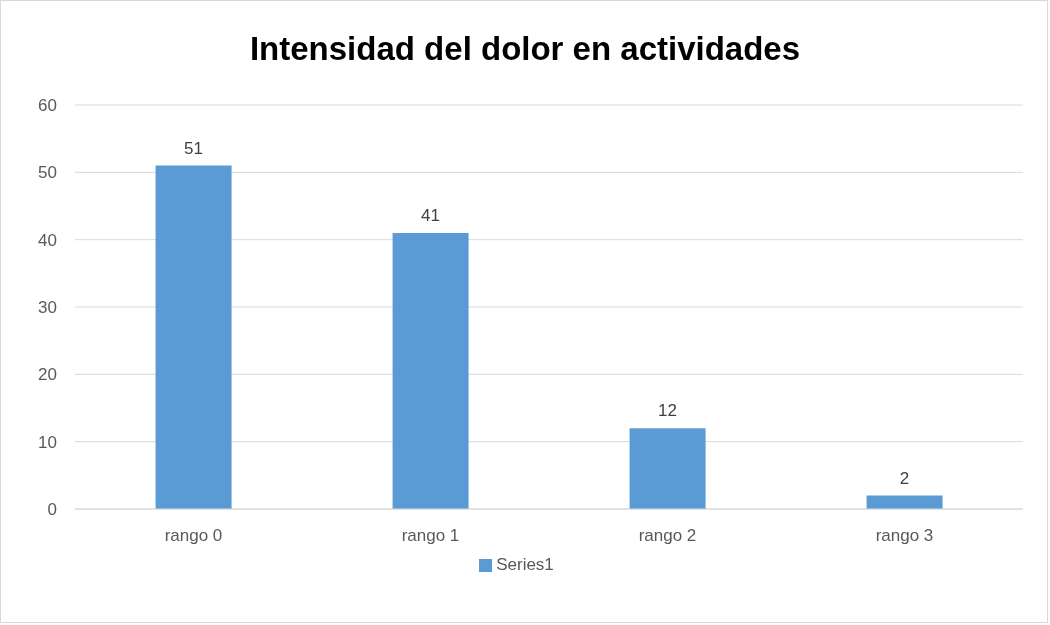  I want to click on y-tick-label: 40, so click(47, 240).